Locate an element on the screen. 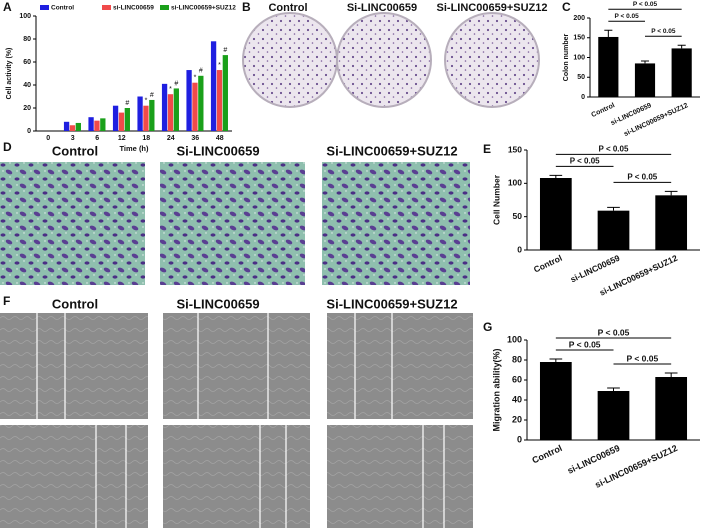 The image size is (709, 528). x-tick-label: 36 is located at coordinates (195, 138).